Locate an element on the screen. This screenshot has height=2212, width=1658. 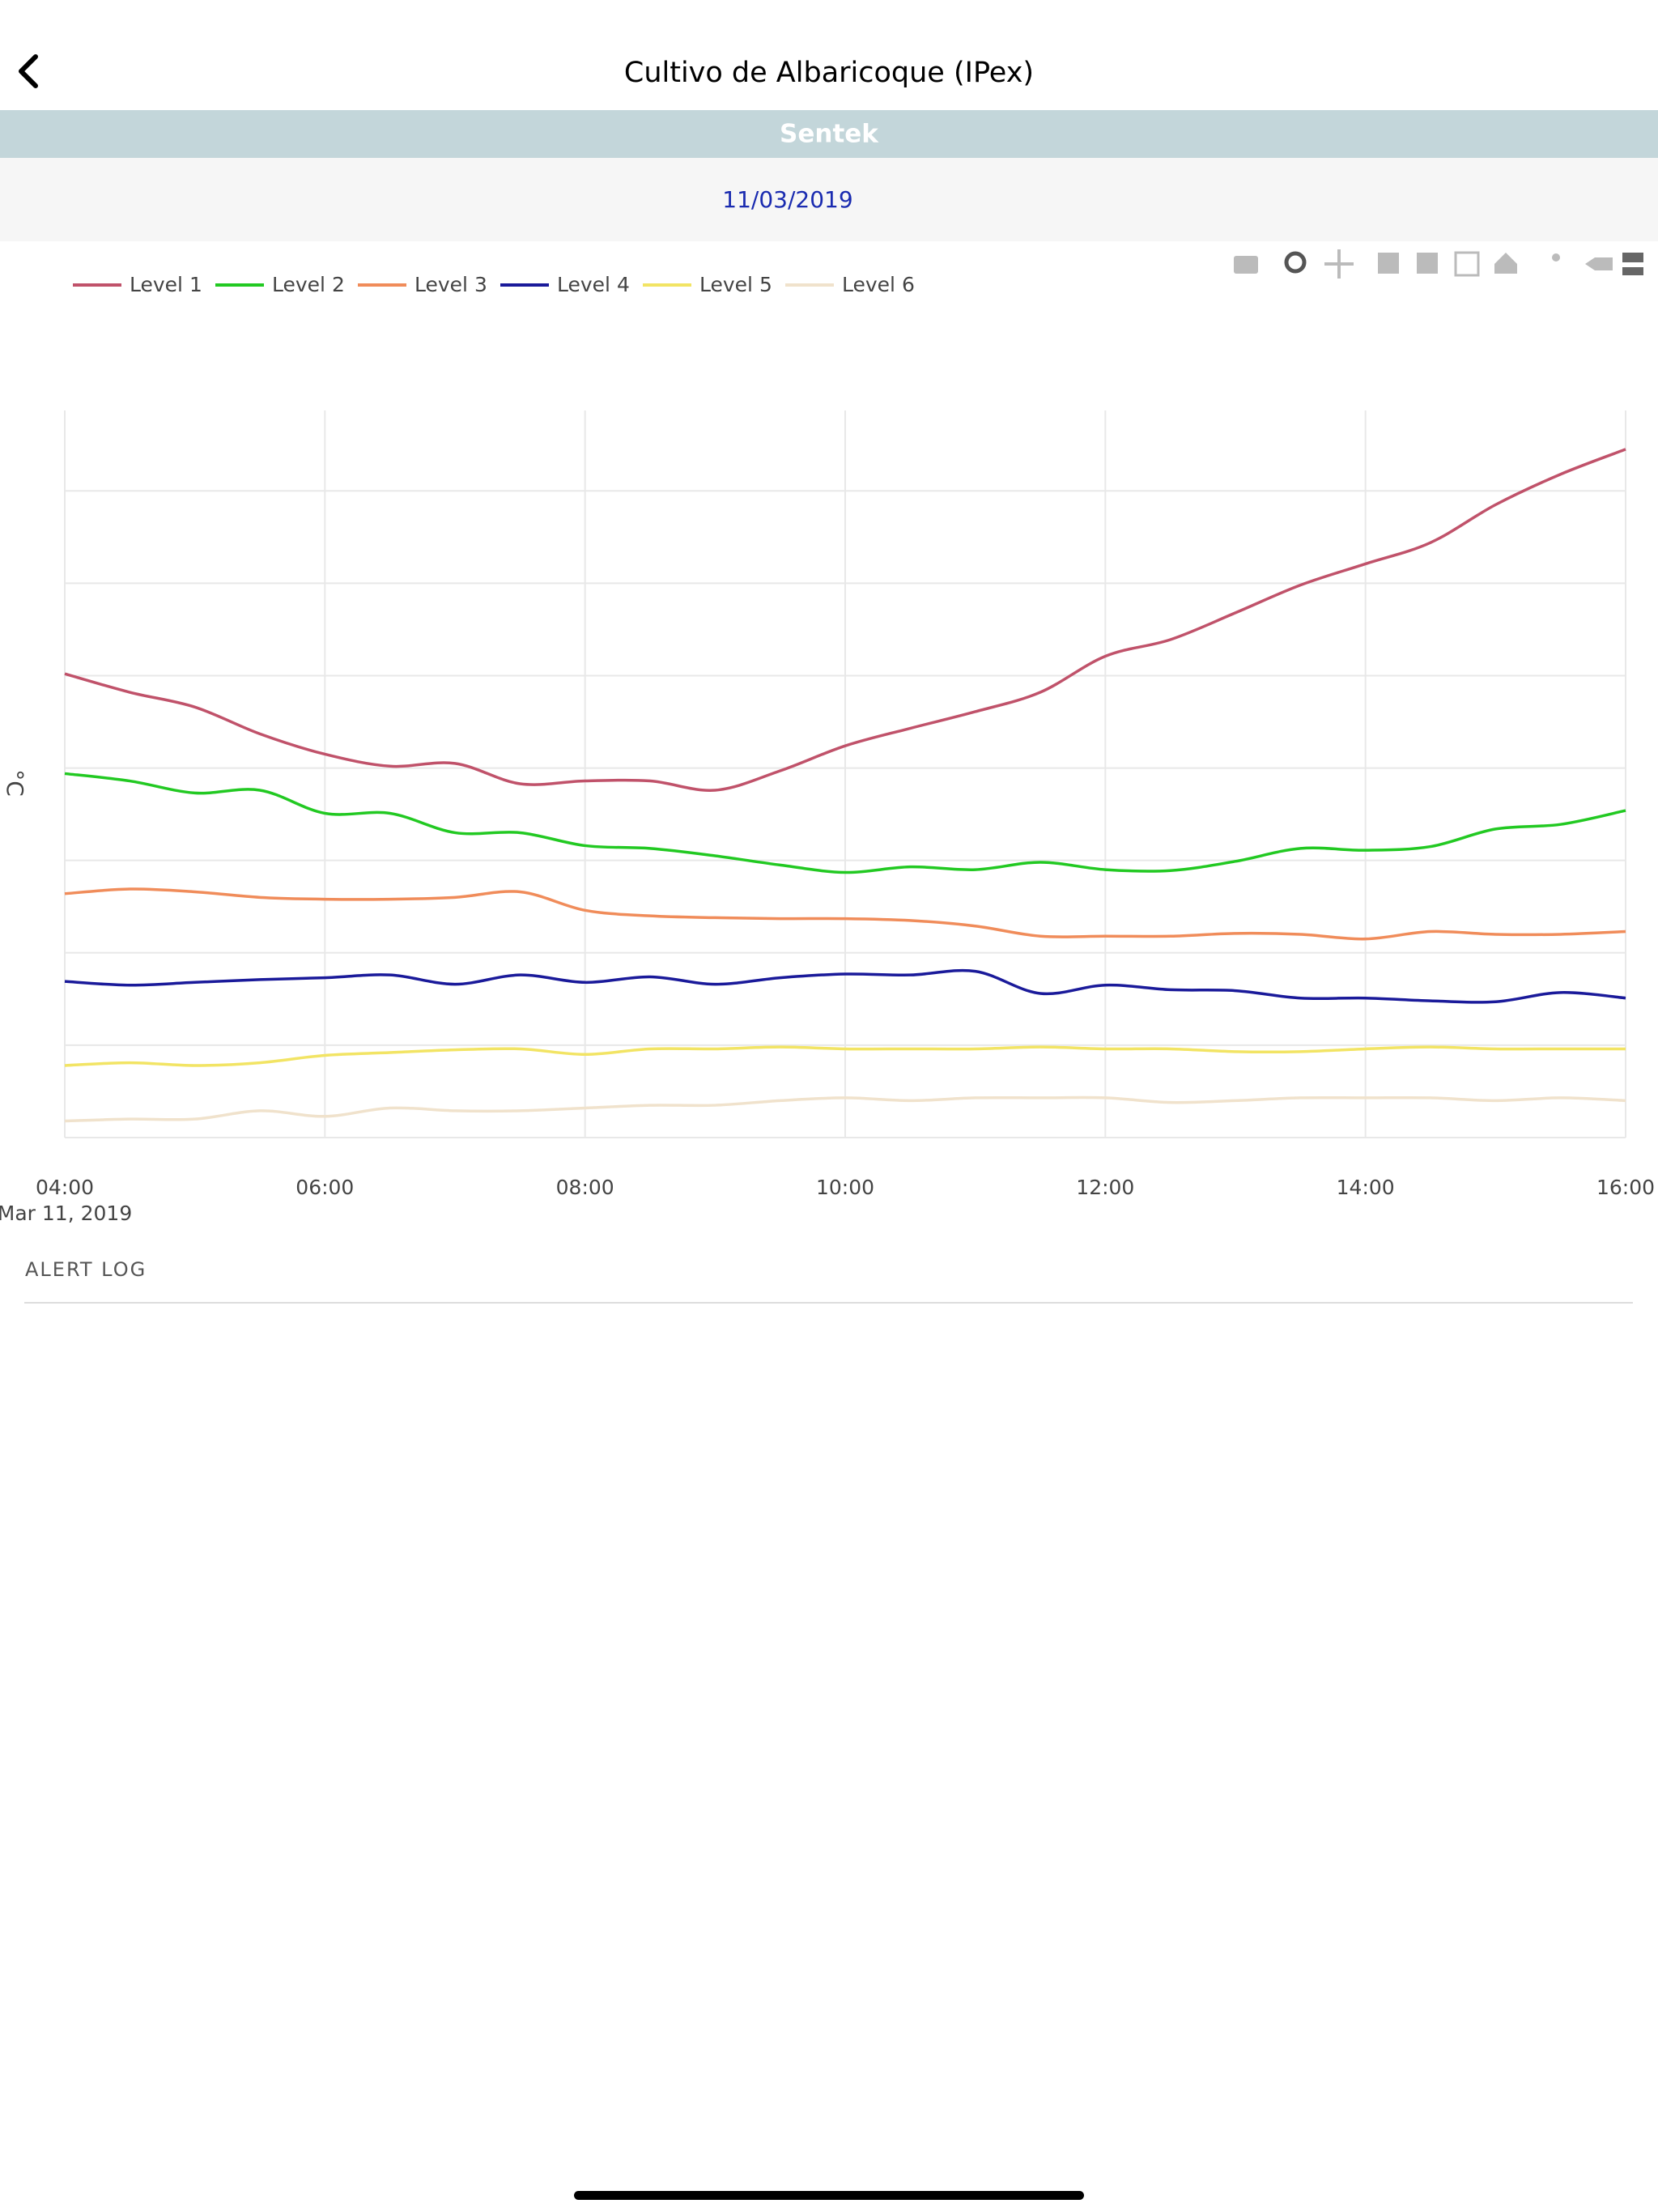
camera-icon is located at coordinates (1246, 265).